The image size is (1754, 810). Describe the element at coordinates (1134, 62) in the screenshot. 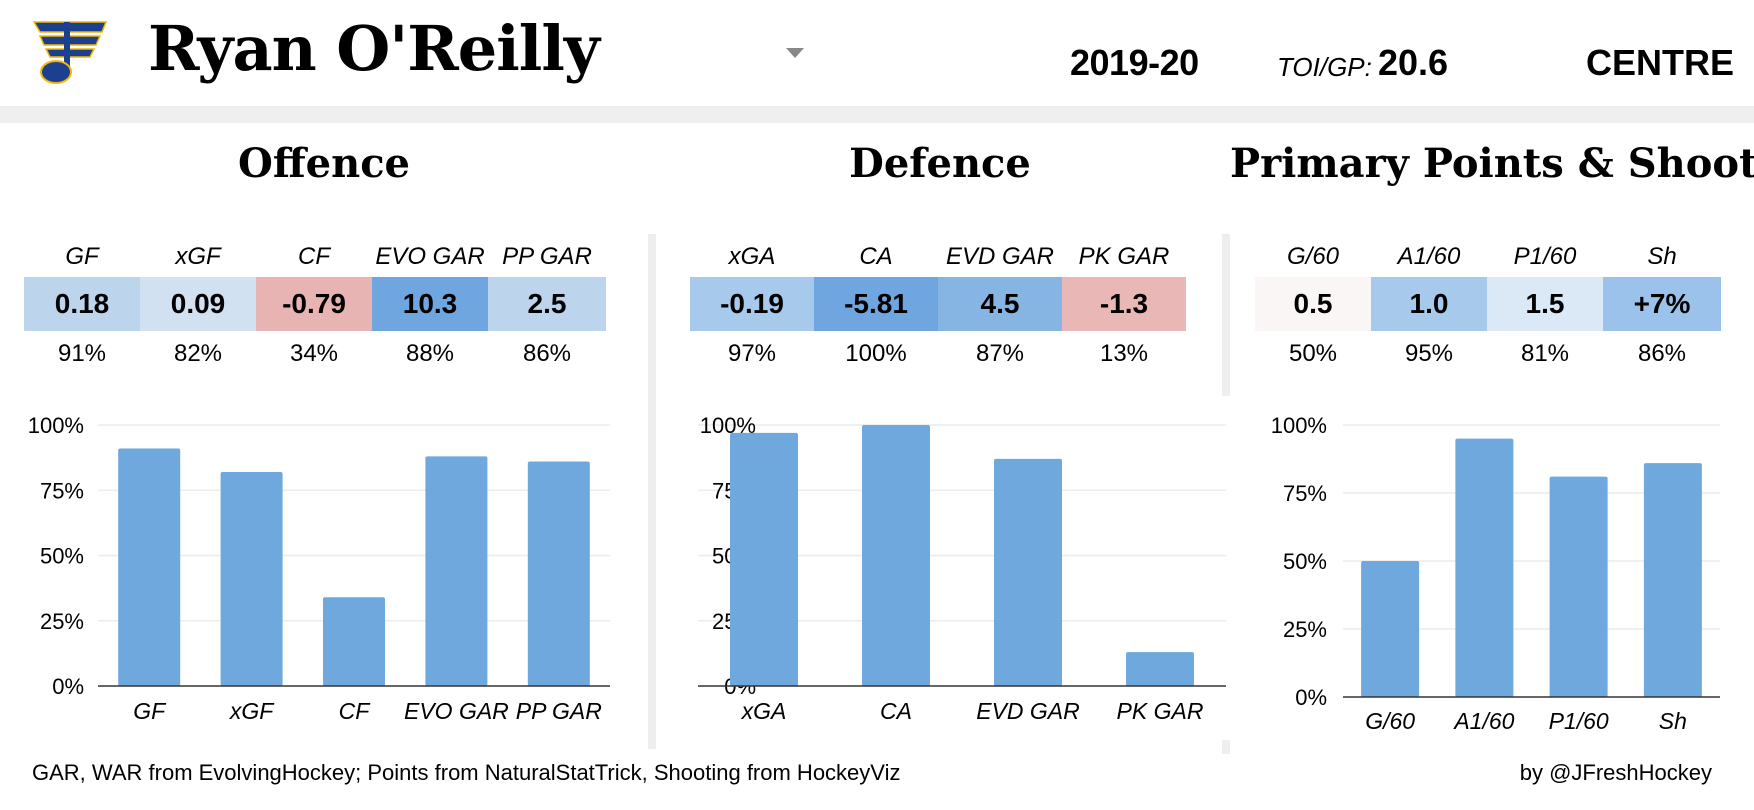

I see `season-label: 2019-20` at that location.